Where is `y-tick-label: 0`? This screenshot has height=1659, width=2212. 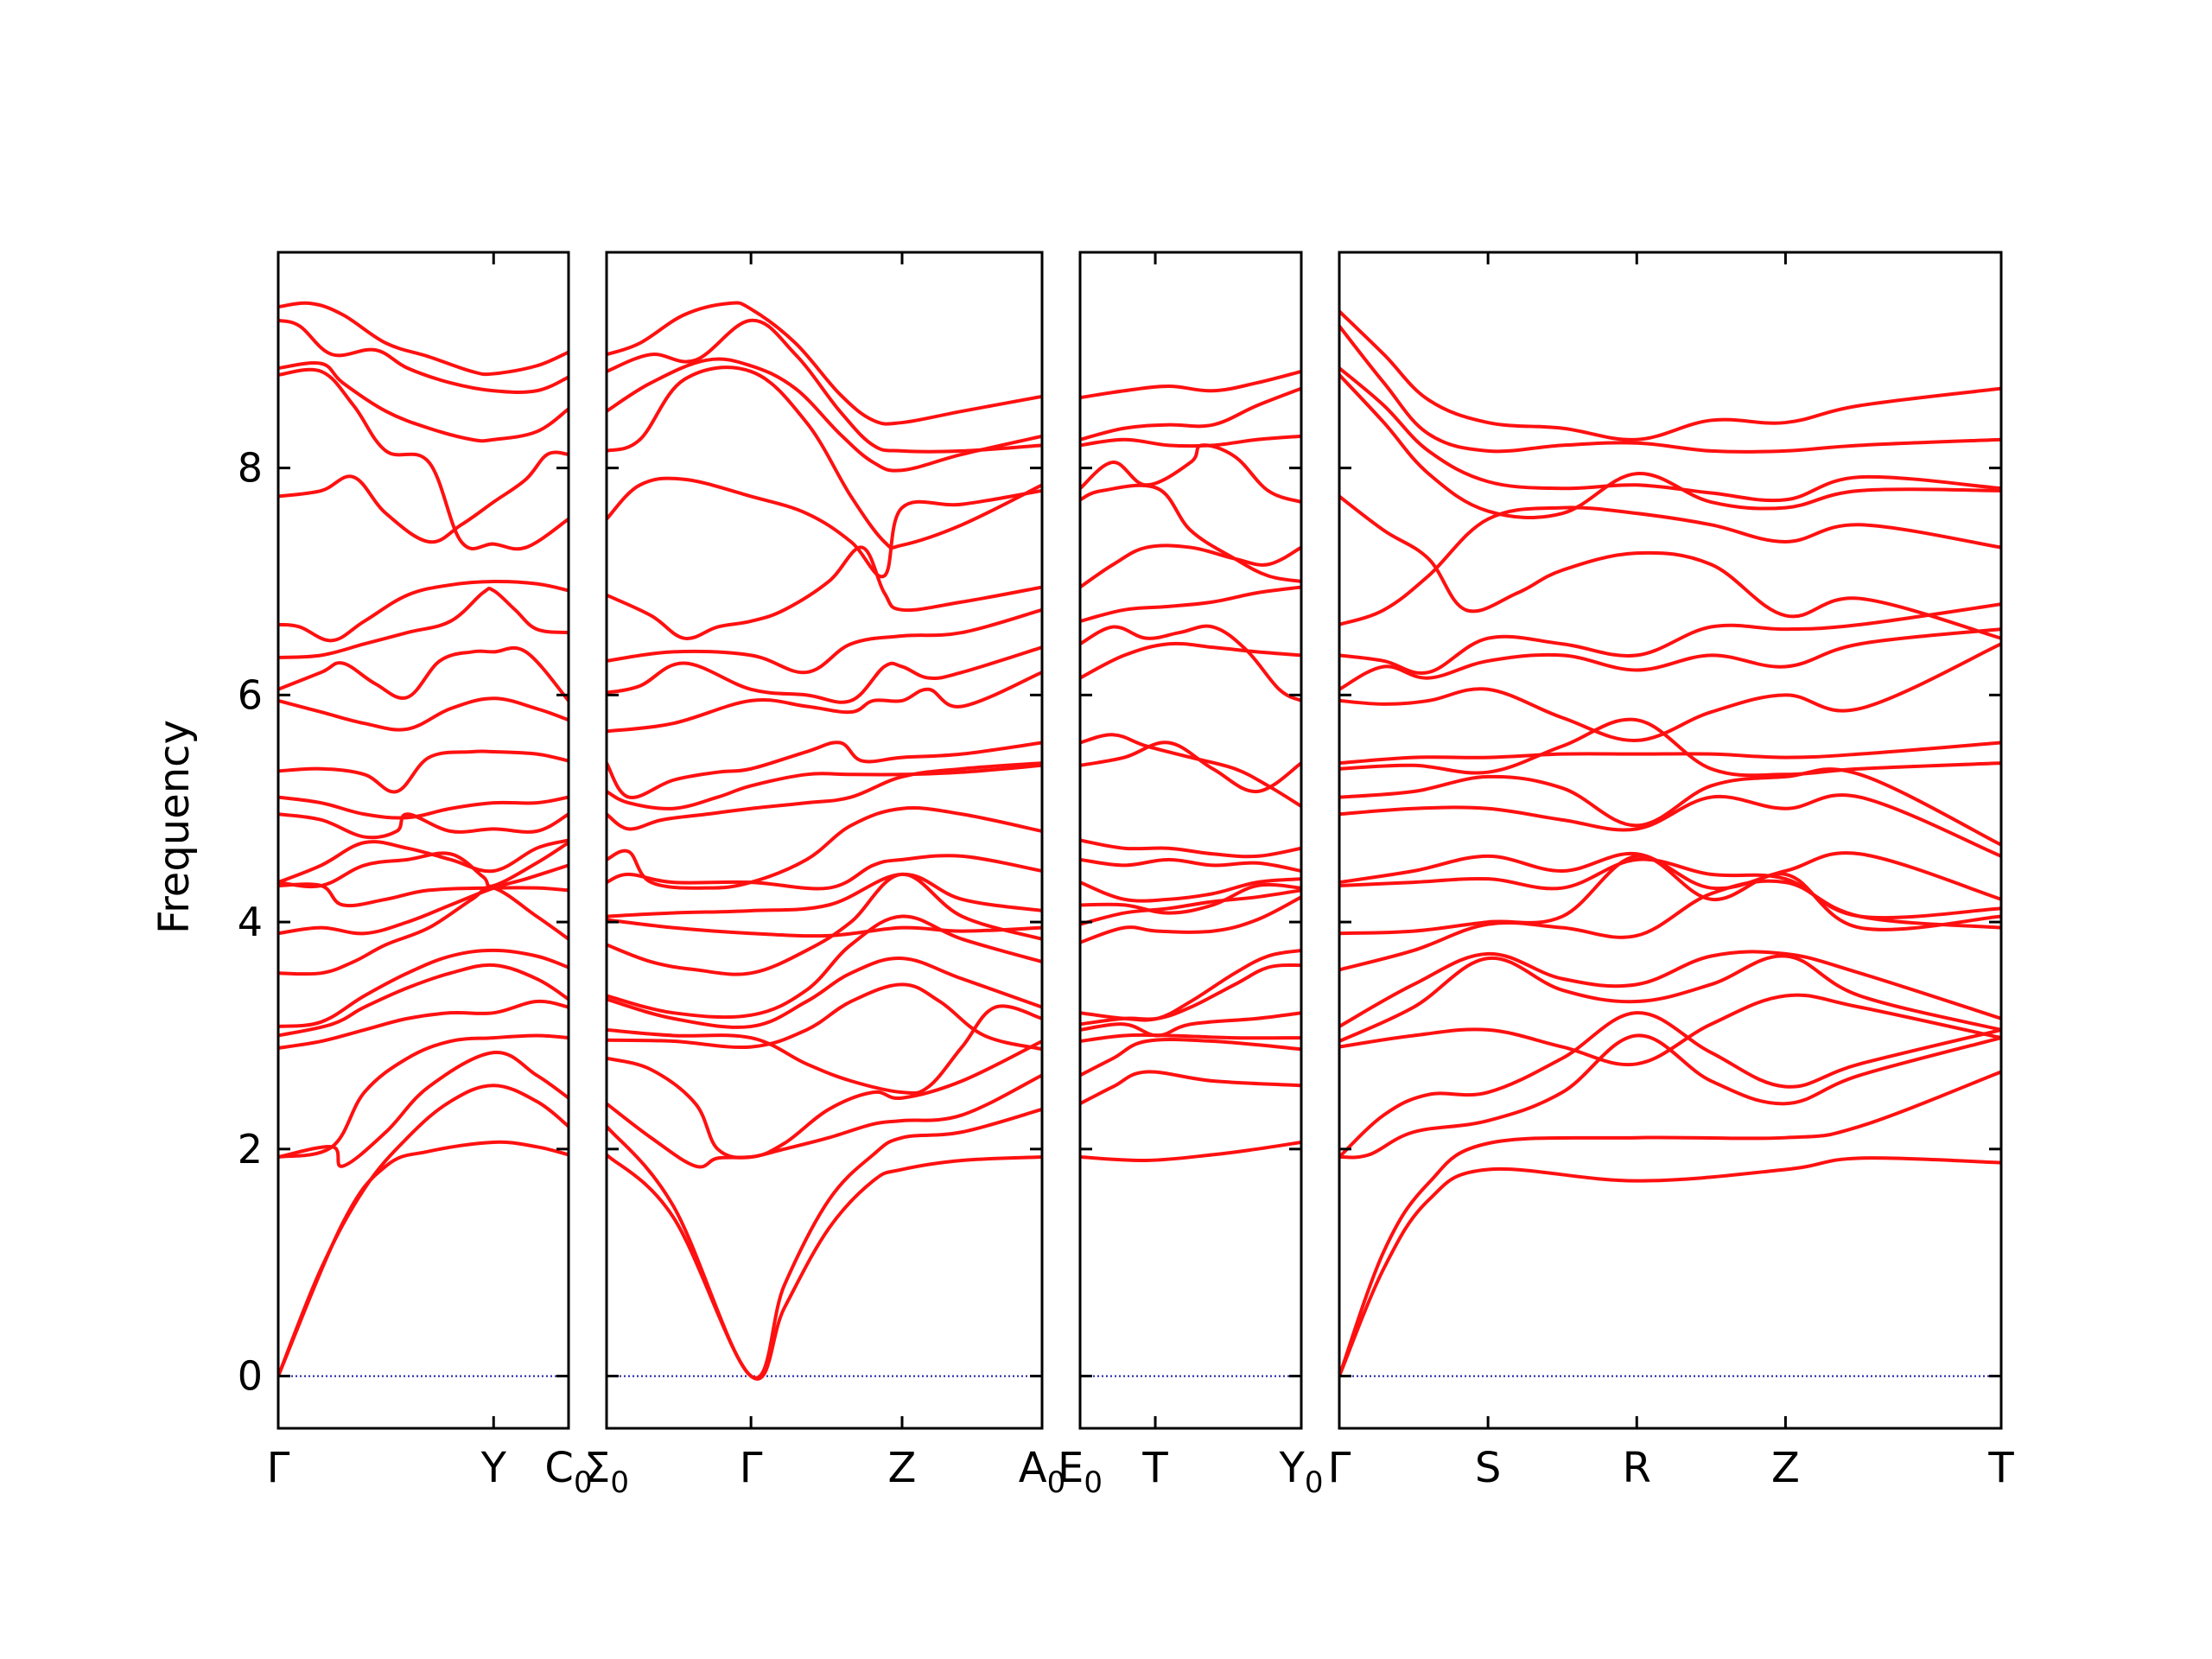
y-tick-label: 0 is located at coordinates (250, 1376).